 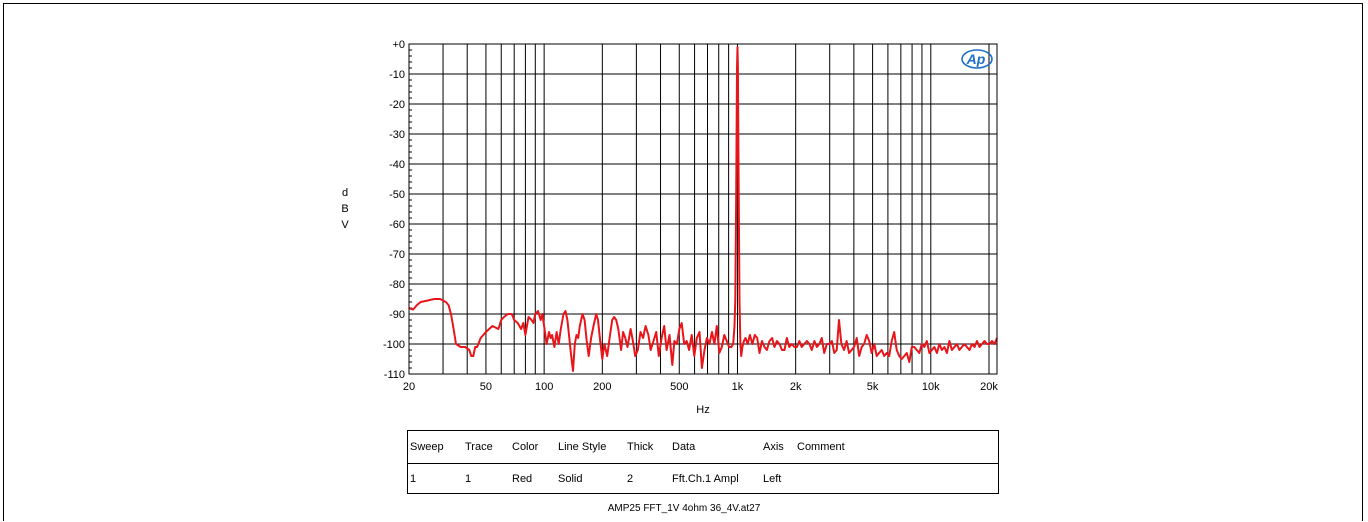 I want to click on x-tick-label: 100, so click(x=544, y=387).